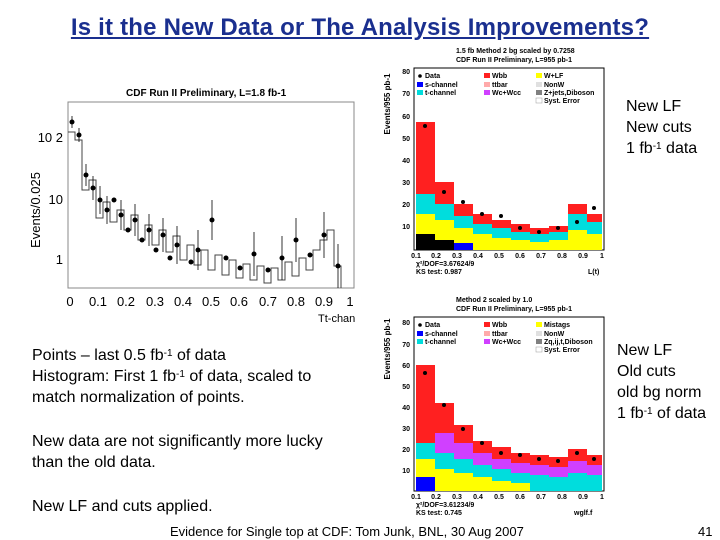 The height and width of the screenshot is (540, 720). Describe the element at coordinates (507, 497) in the screenshot. I see `br-xticks: 0.1 0.2 0.3 0.4 0.5 0.6 0.7 0.8 0.9 1` at that location.